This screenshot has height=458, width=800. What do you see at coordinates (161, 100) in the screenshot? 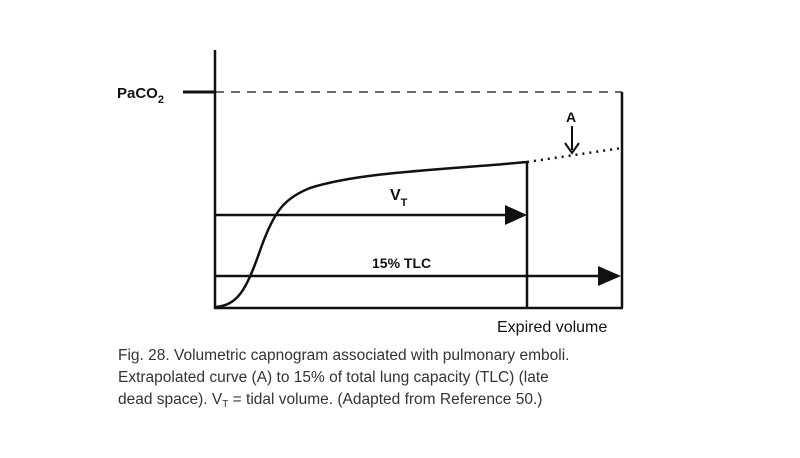
I see `paco2-subscript: 2` at bounding box center [161, 100].